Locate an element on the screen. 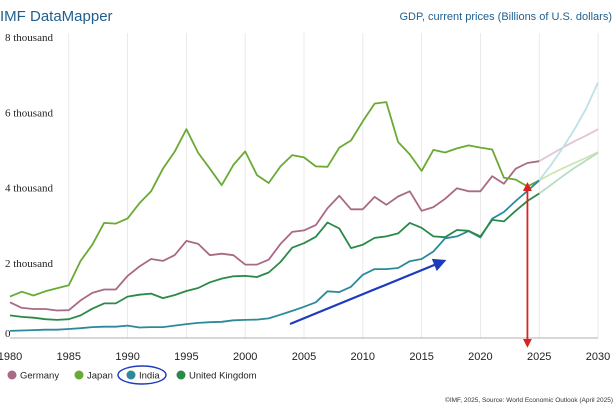 This screenshot has width=615, height=410. x-tick-label: 1995 is located at coordinates (186, 357).